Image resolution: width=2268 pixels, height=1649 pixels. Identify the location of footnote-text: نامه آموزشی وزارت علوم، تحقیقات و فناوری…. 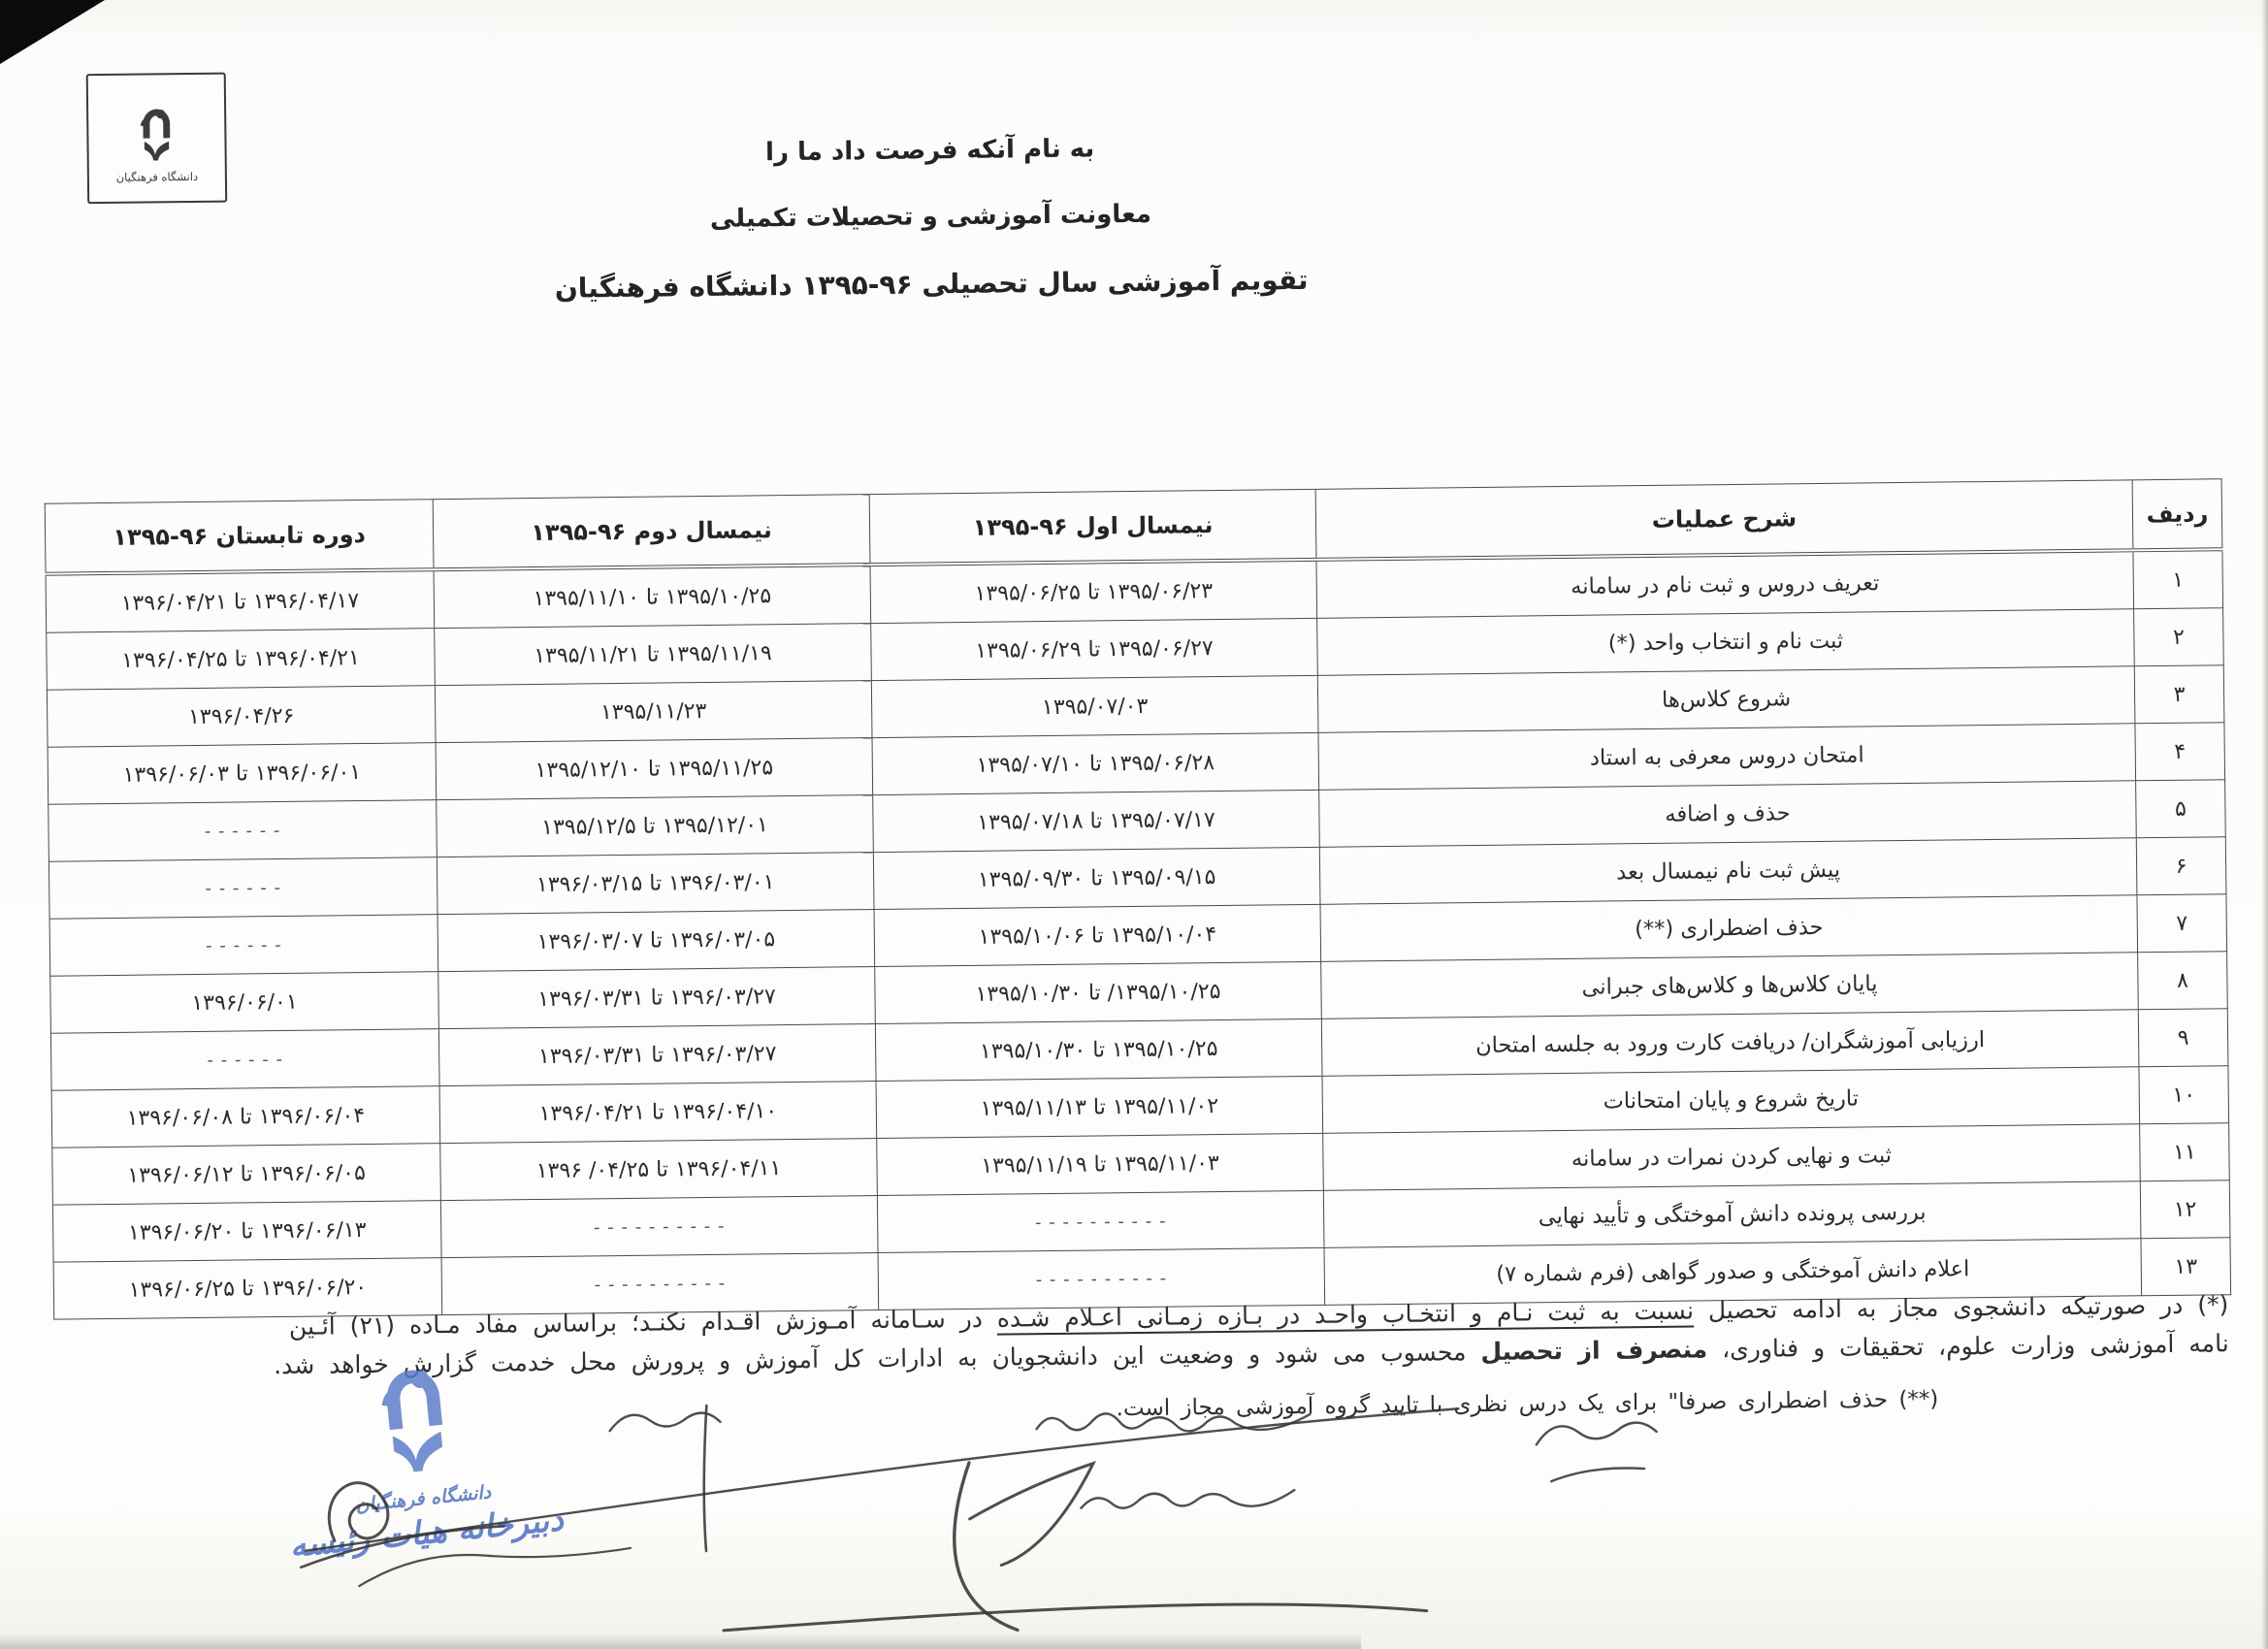
(1968, 1346).